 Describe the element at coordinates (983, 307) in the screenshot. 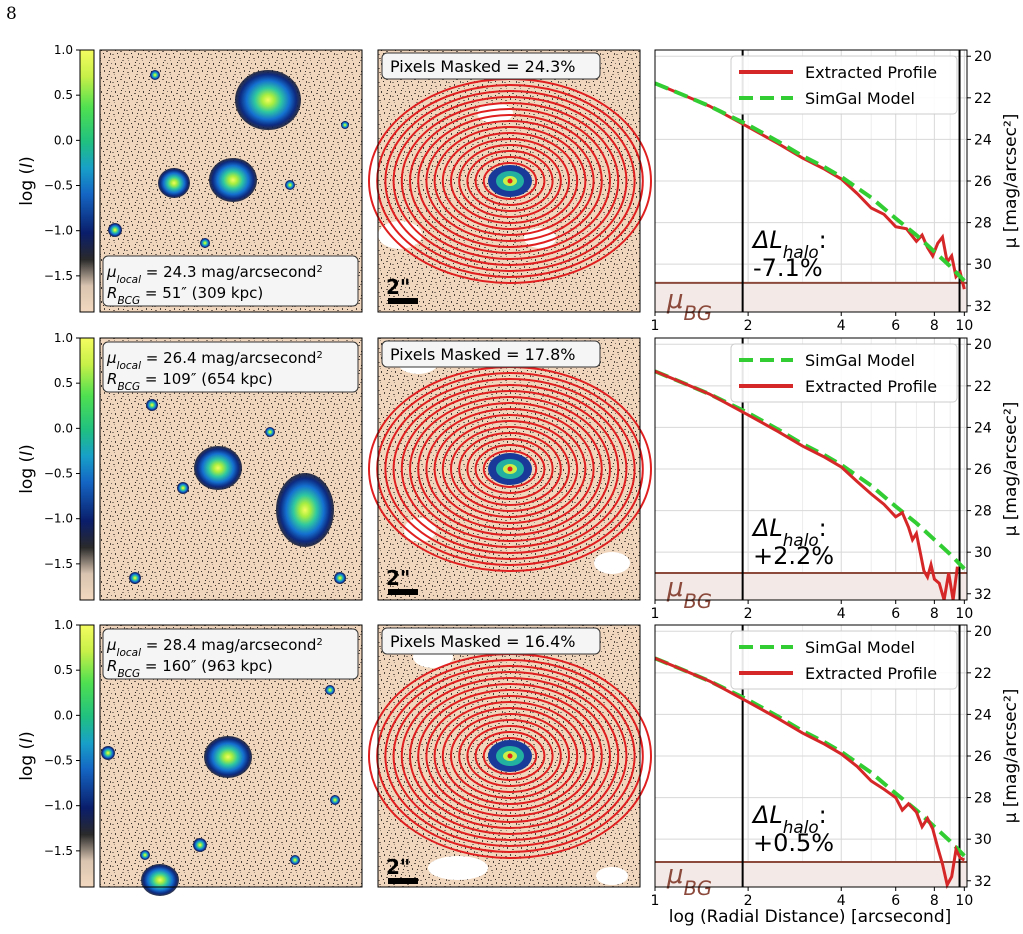

I see `y-tick-label: 32` at that location.